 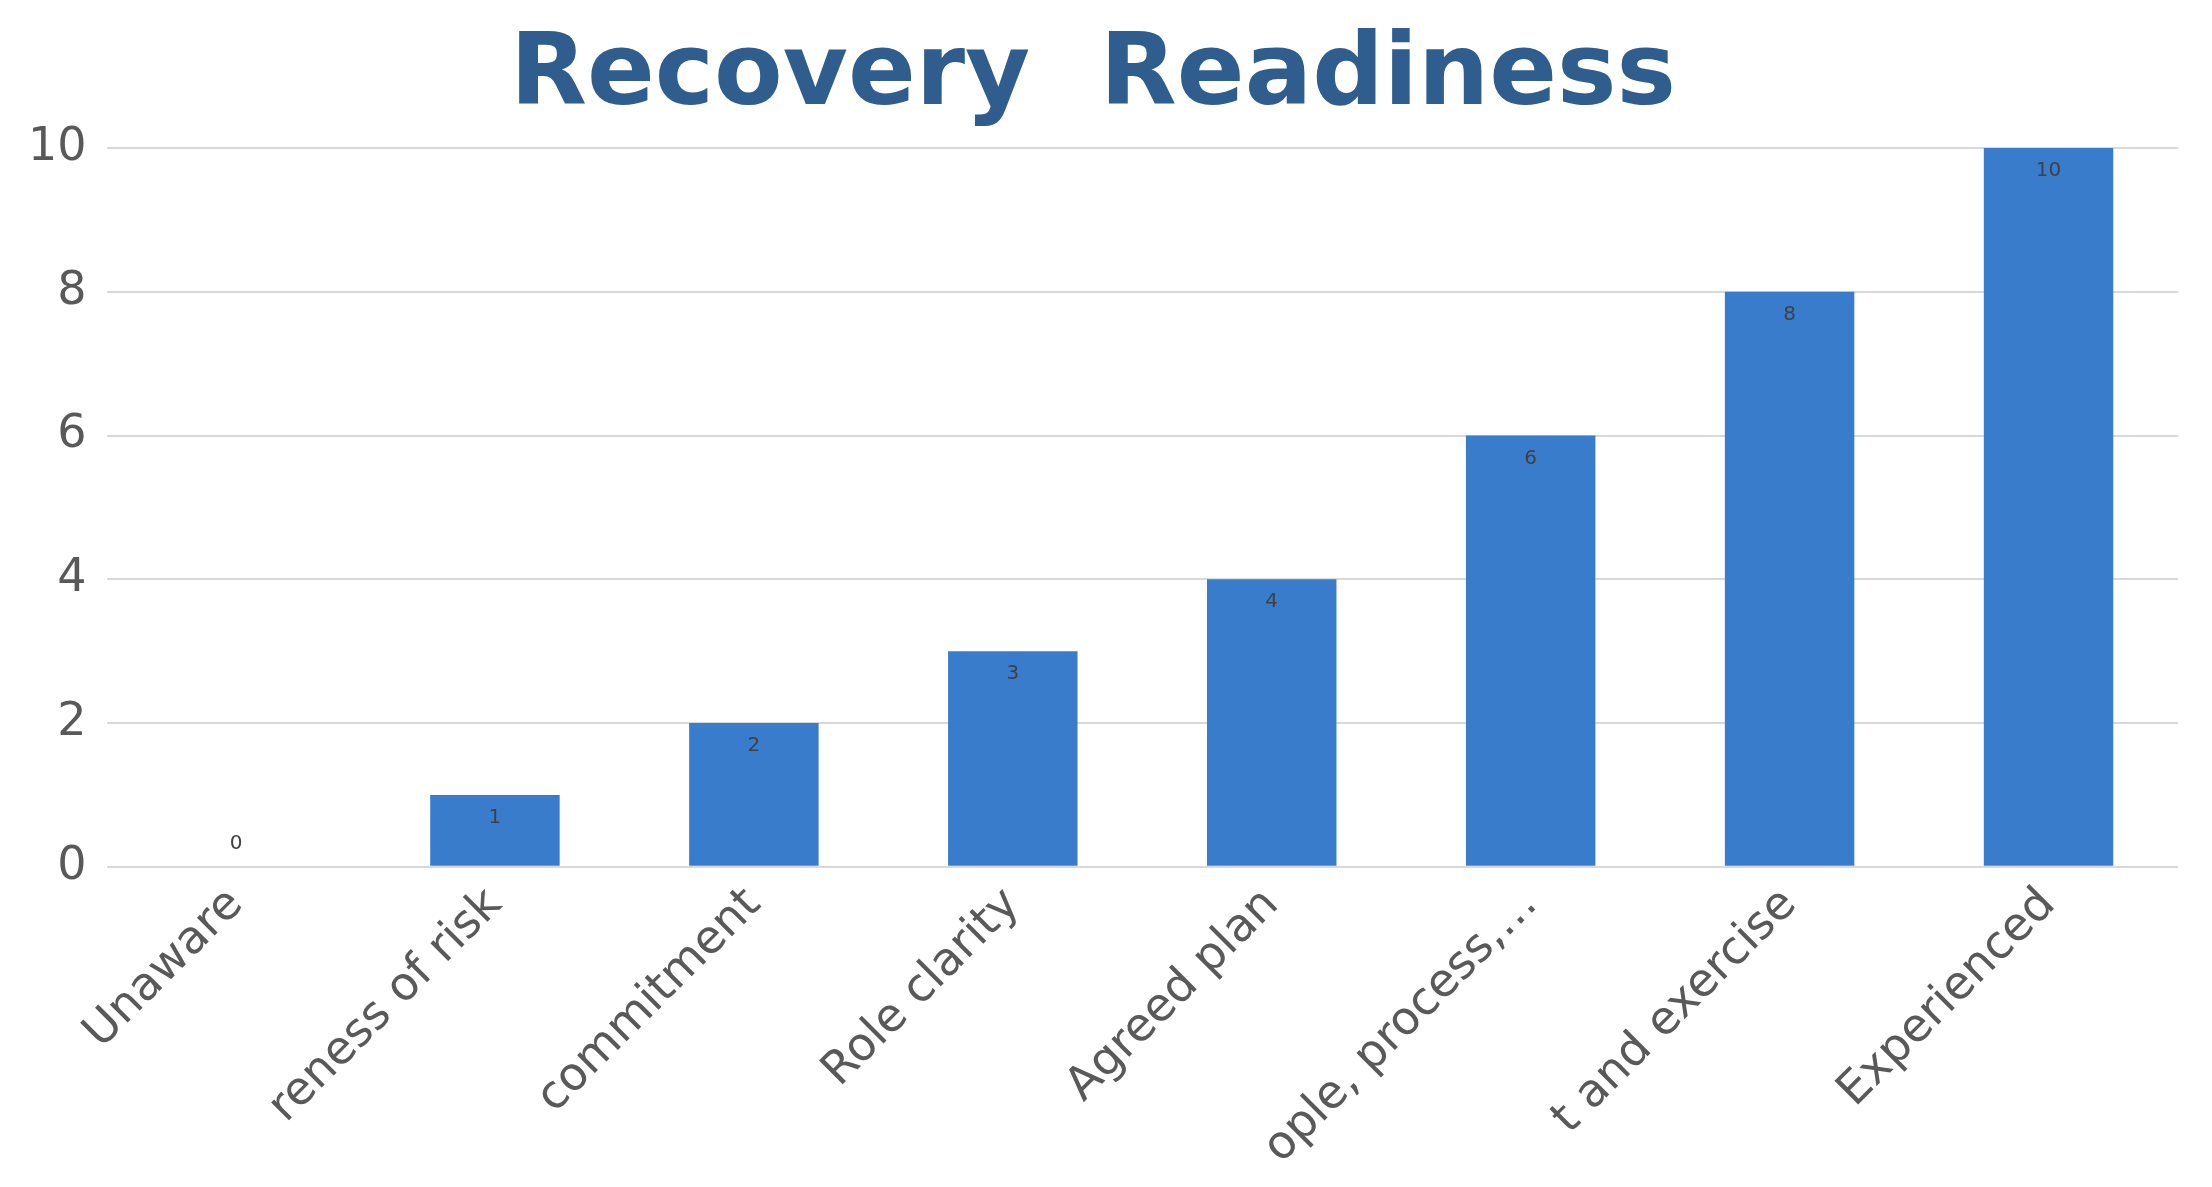 What do you see at coordinates (1789, 312) in the screenshot?
I see `data-label: 8` at bounding box center [1789, 312].